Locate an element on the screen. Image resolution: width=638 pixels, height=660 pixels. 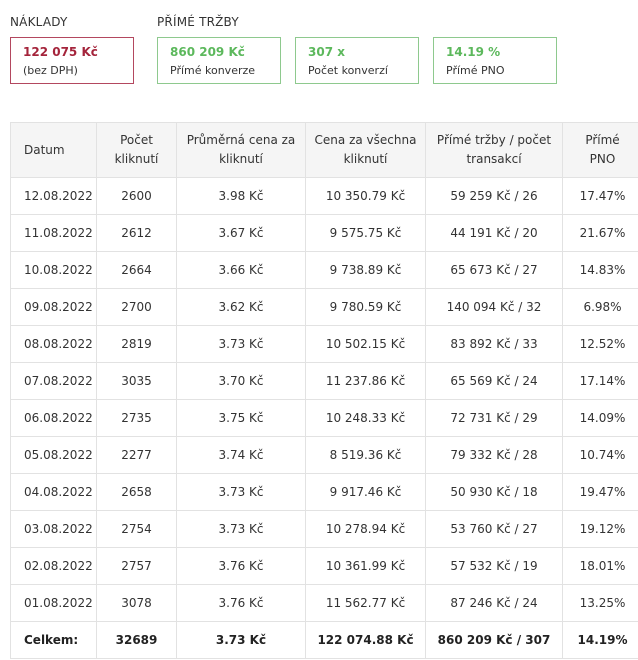
cell-datum: 02.08.2022 is located at coordinates (53, 566).